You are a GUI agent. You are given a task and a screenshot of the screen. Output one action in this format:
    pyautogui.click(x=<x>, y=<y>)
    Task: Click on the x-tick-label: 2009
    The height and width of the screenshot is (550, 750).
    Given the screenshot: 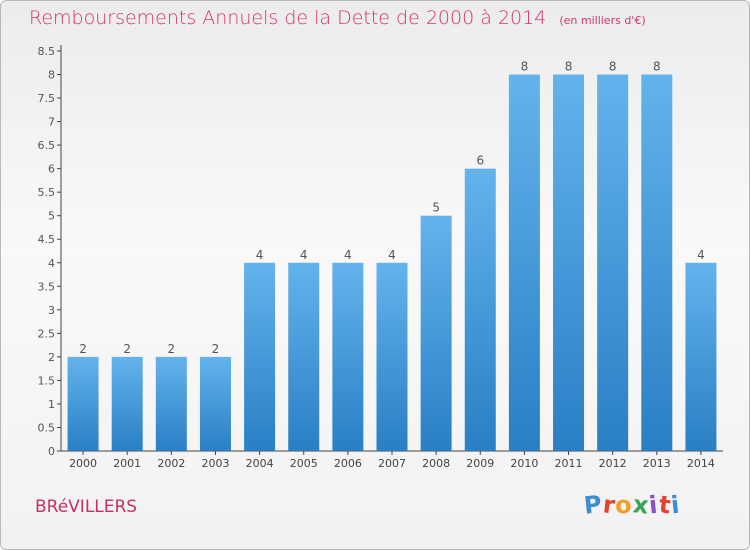 What is the action you would take?
    pyautogui.click(x=480, y=463)
    